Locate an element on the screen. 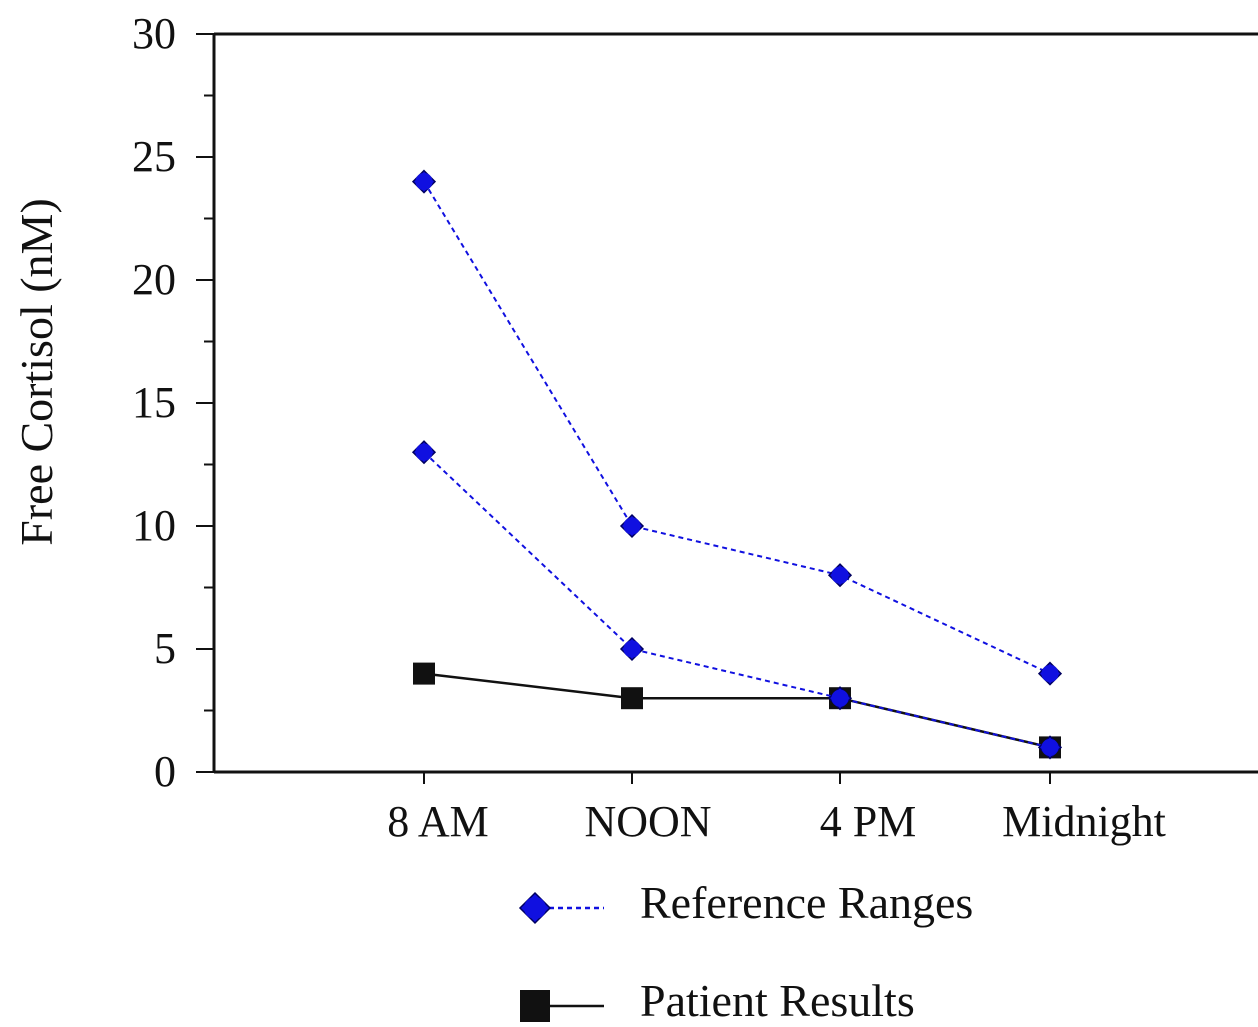 The image size is (1258, 1027). x-tick-label: 8 AM is located at coordinates (437, 821).